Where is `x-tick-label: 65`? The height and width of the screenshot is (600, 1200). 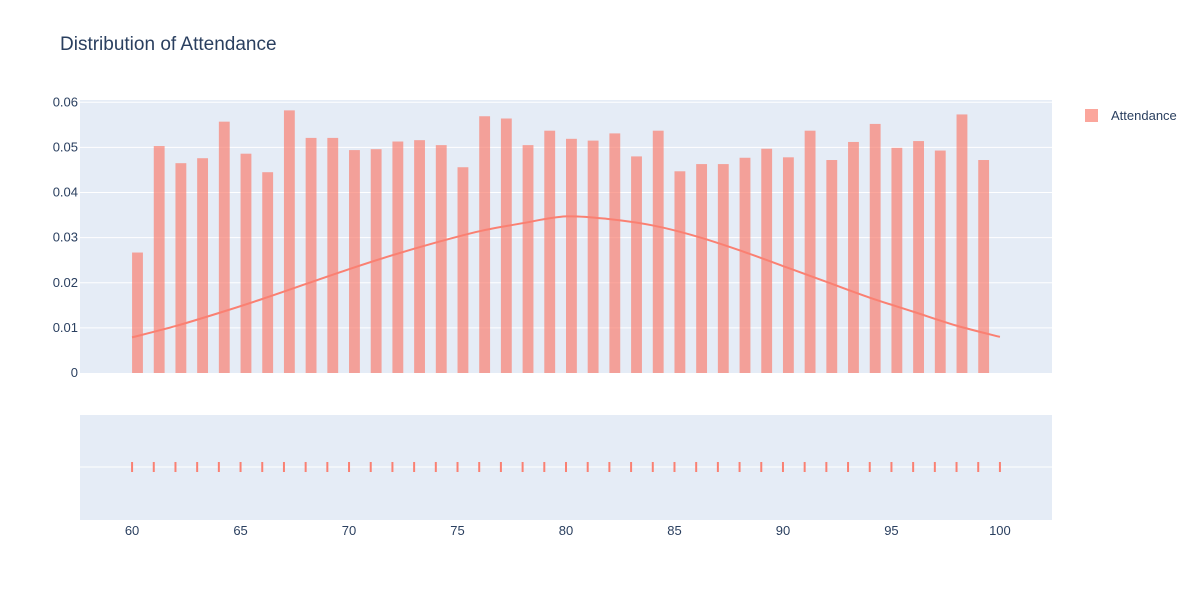 x-tick-label: 65 is located at coordinates (240, 530).